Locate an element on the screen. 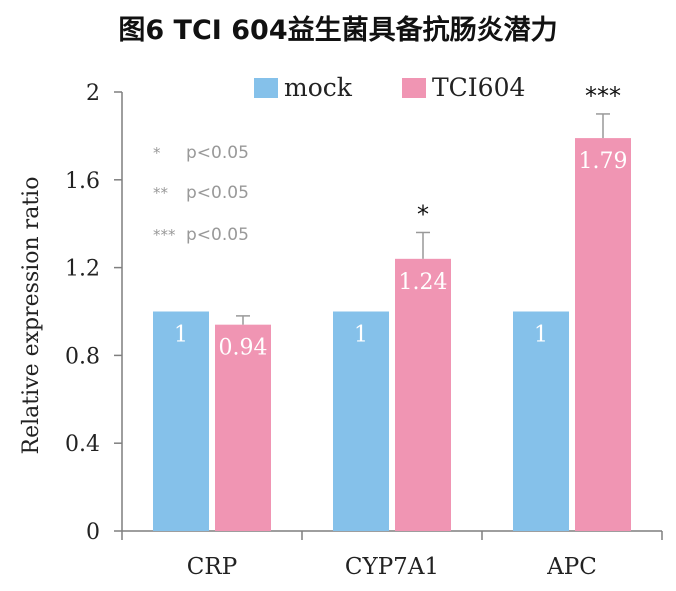 The width and height of the screenshot is (676, 591). x-tick-label: CRP is located at coordinates (212, 567).